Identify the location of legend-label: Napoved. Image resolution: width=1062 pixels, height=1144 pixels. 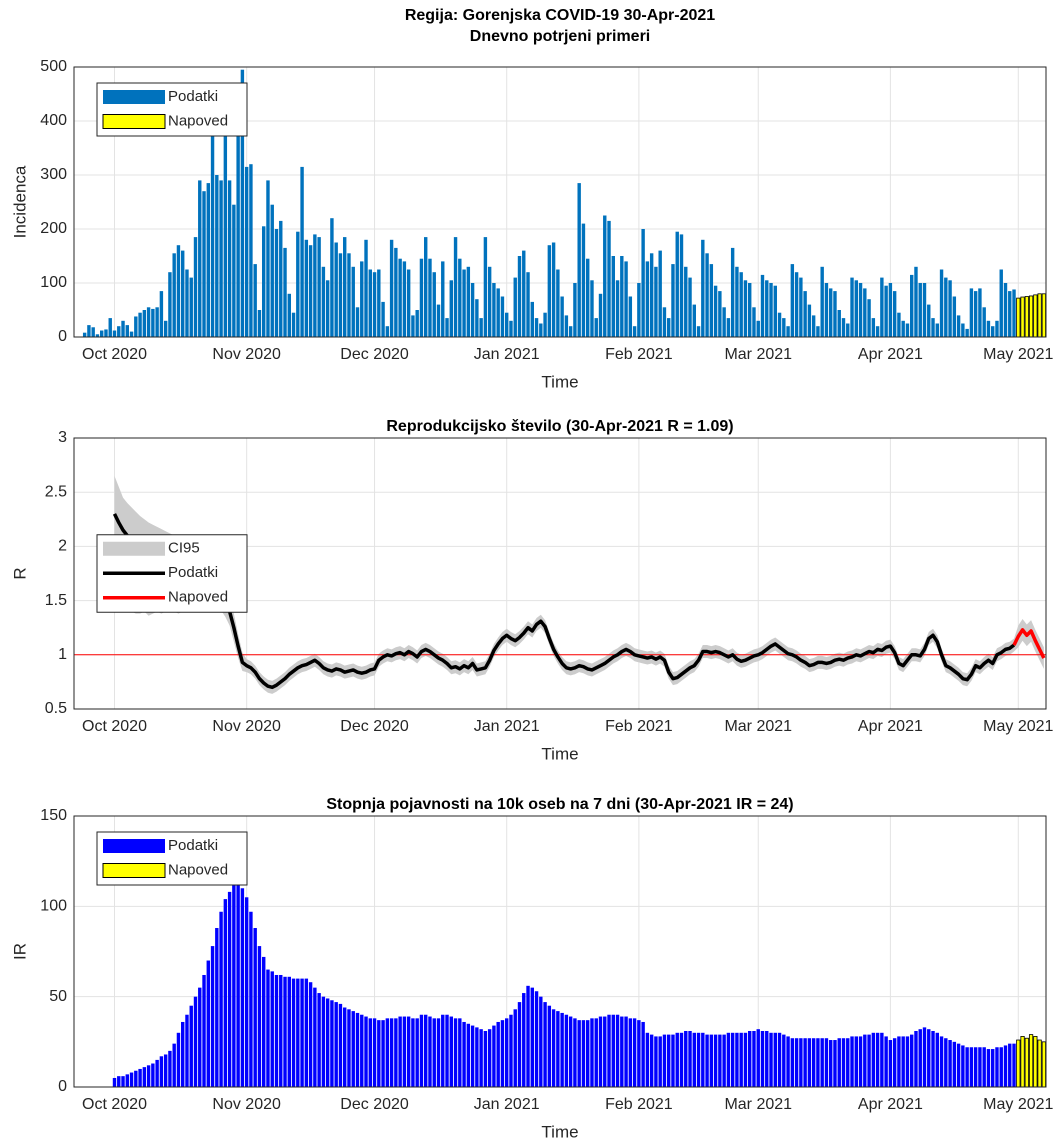
(198, 120).